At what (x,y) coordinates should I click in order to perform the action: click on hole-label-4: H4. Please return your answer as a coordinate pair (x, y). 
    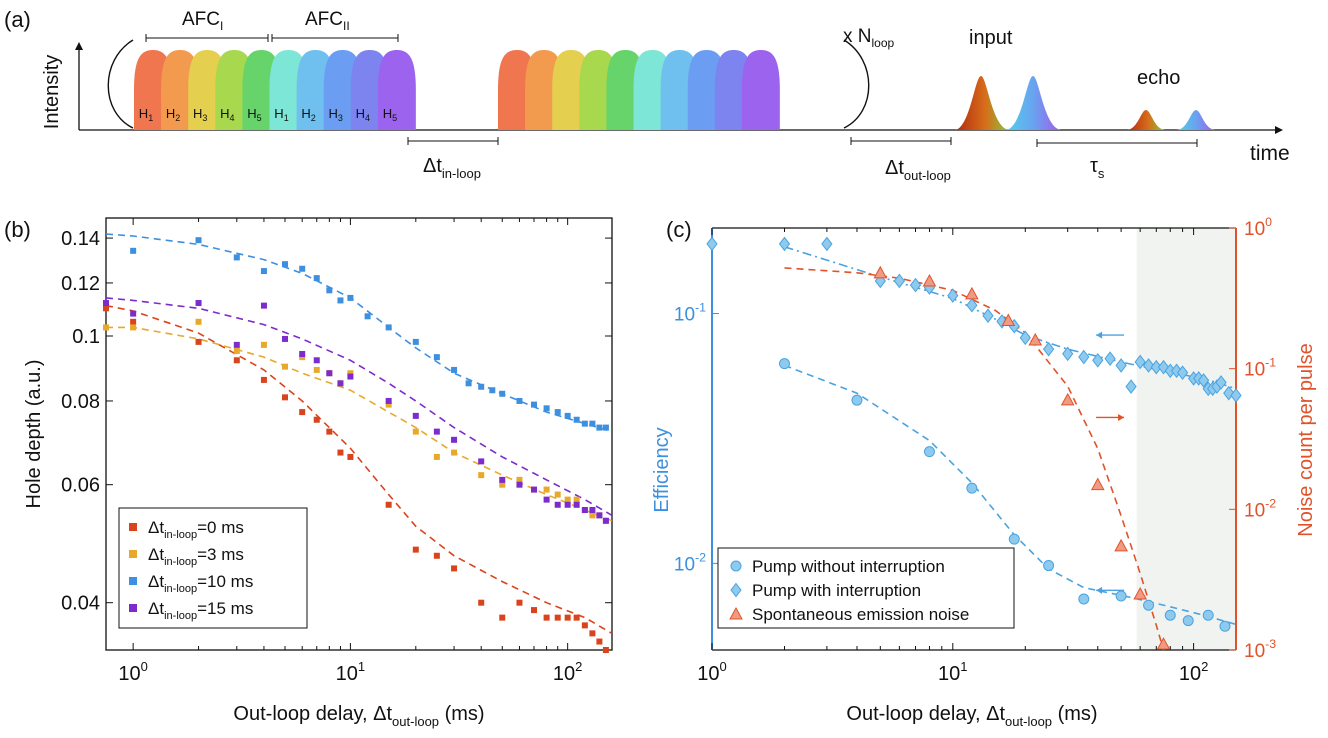
    Looking at the image, I should click on (227, 114).